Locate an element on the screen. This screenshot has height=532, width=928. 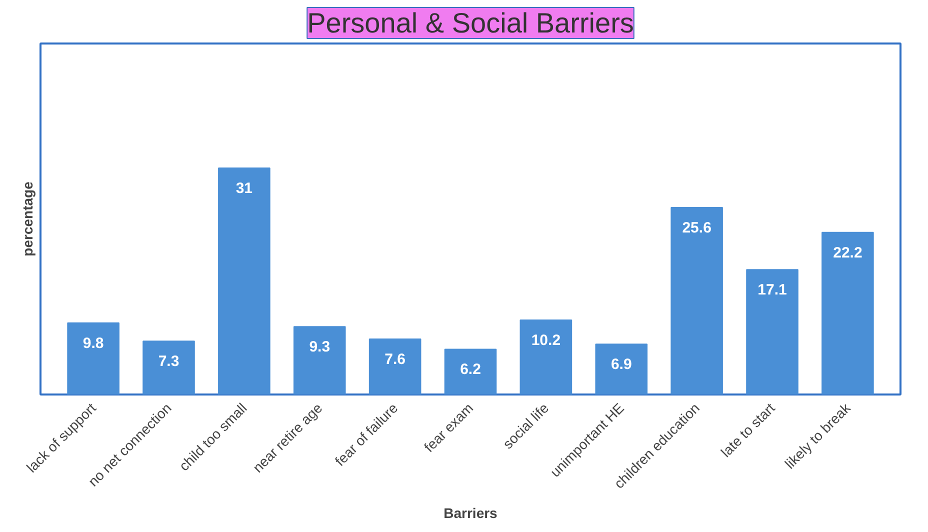
data-label: 9.8 is located at coordinates (93, 343).